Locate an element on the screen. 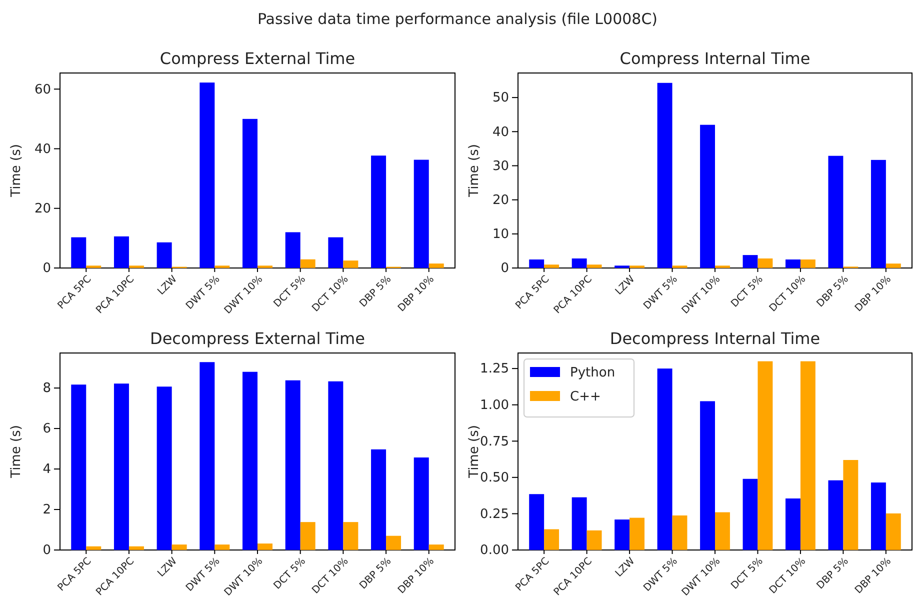 The width and height of the screenshot is (915, 605). chart-title: Decompress External Time is located at coordinates (257, 338).